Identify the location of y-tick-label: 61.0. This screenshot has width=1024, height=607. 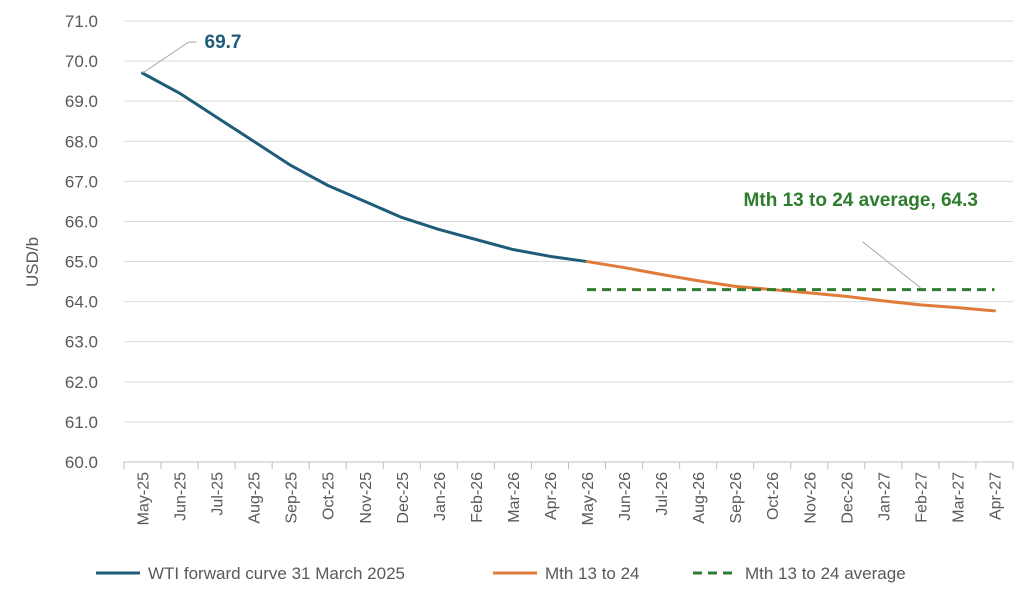
(81, 422).